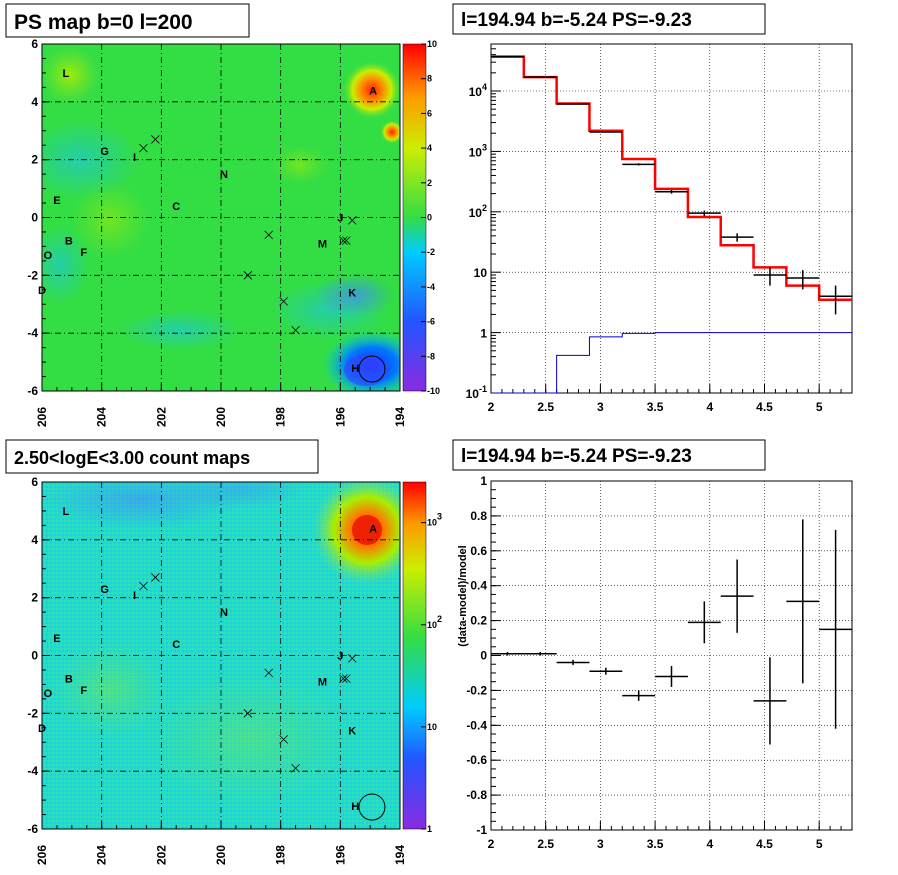 Image resolution: width=898 pixels, height=875 pixels. I want to click on map-x-tick-label: 194, so click(400, 417).